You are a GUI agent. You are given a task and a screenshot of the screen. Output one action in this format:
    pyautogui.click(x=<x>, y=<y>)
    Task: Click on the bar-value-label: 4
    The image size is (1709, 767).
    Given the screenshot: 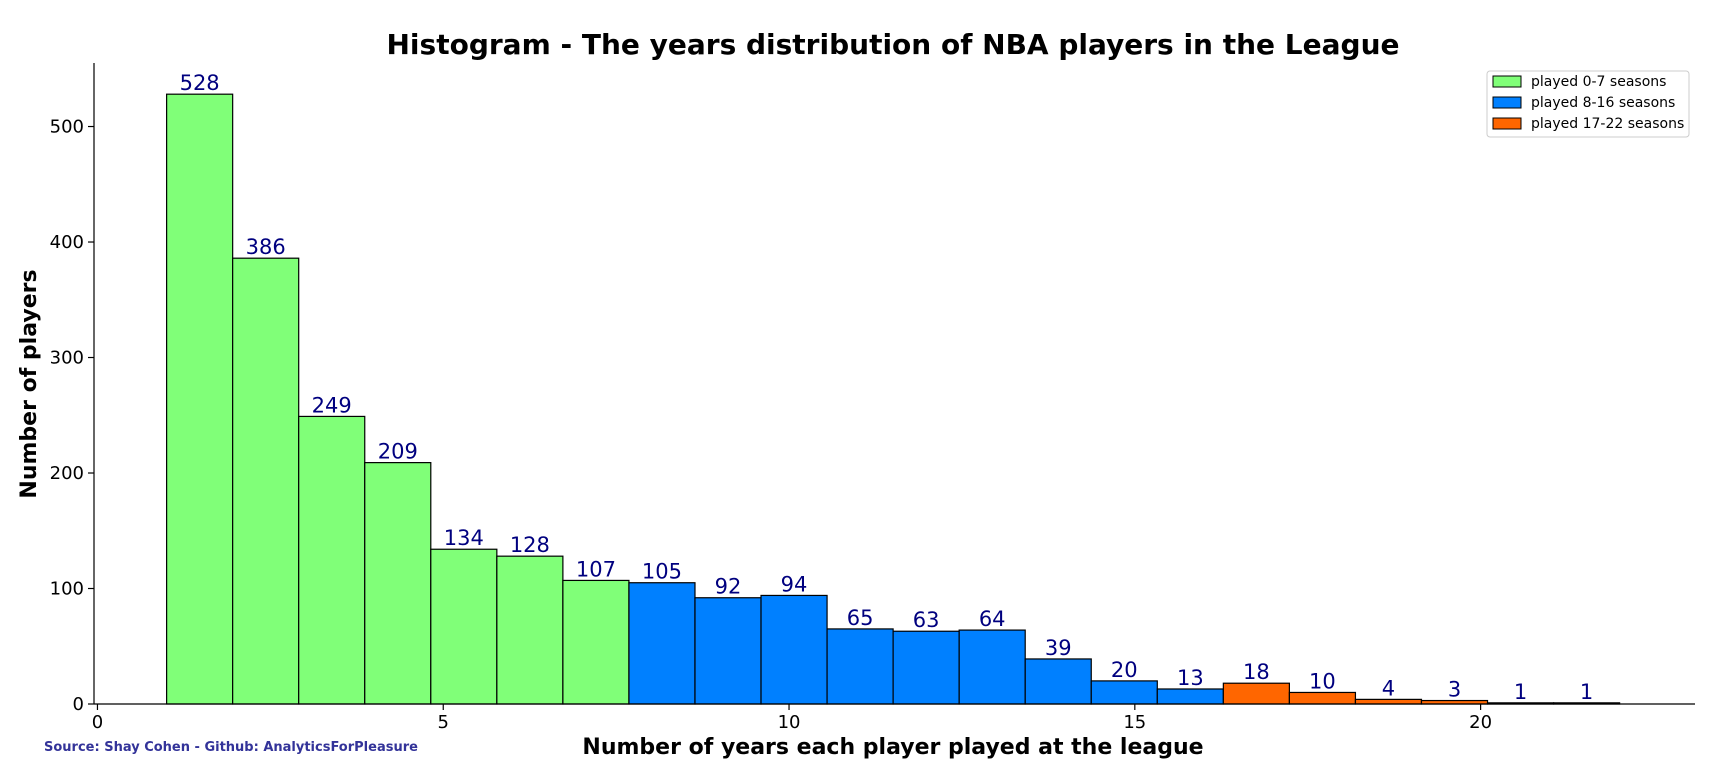 What is the action you would take?
    pyautogui.click(x=1388, y=688)
    